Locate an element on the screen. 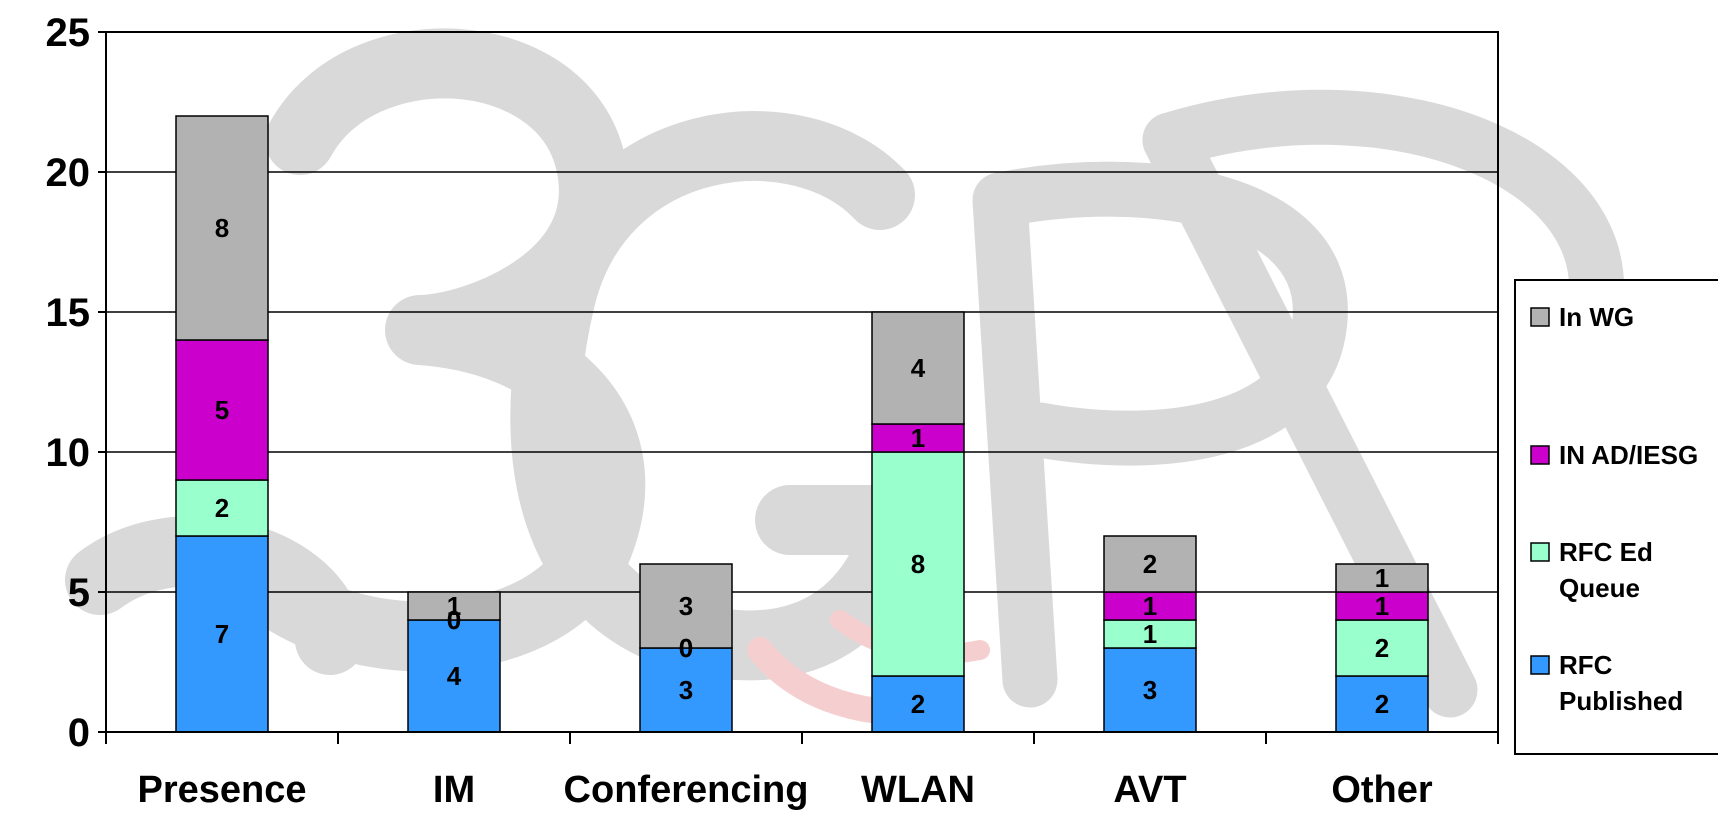 The height and width of the screenshot is (818, 1718). data-label: 5 is located at coordinates (222, 410).